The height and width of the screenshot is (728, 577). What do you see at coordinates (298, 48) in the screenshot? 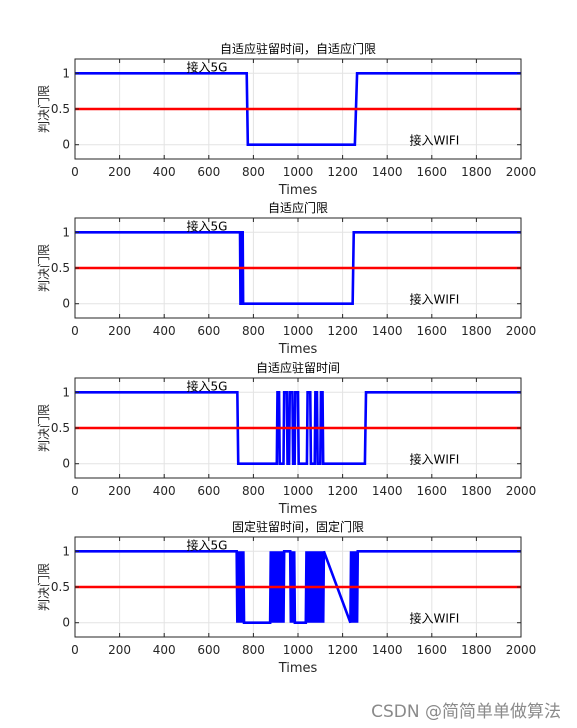
I see `chart-title: 自适应驻留时间，自适应门限` at bounding box center [298, 48].